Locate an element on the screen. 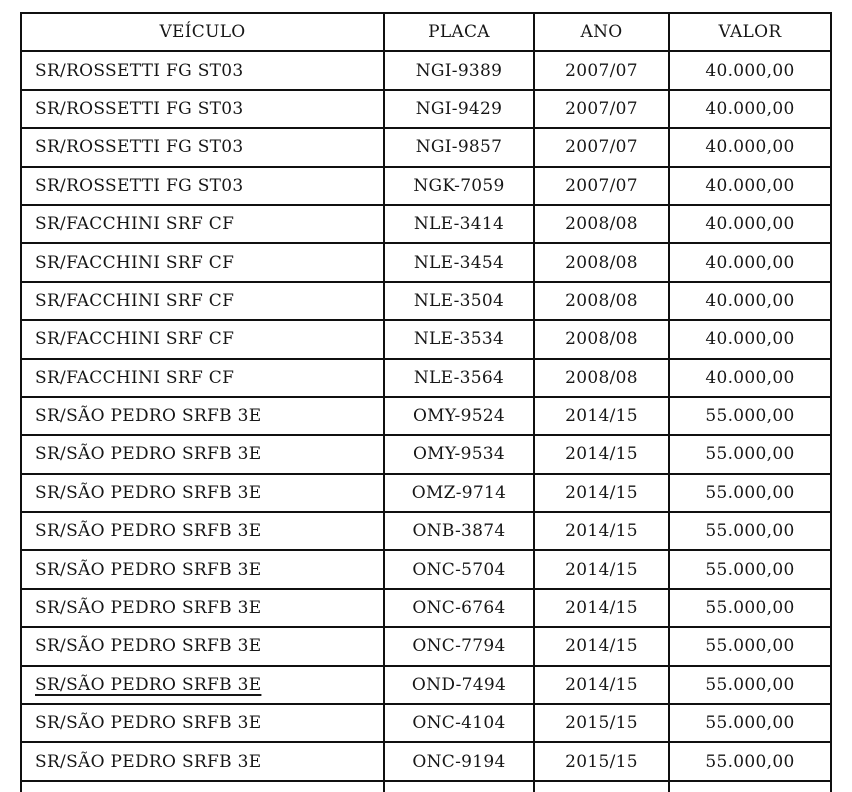  table-cell-plate: ONC-7794 is located at coordinates (459, 646).